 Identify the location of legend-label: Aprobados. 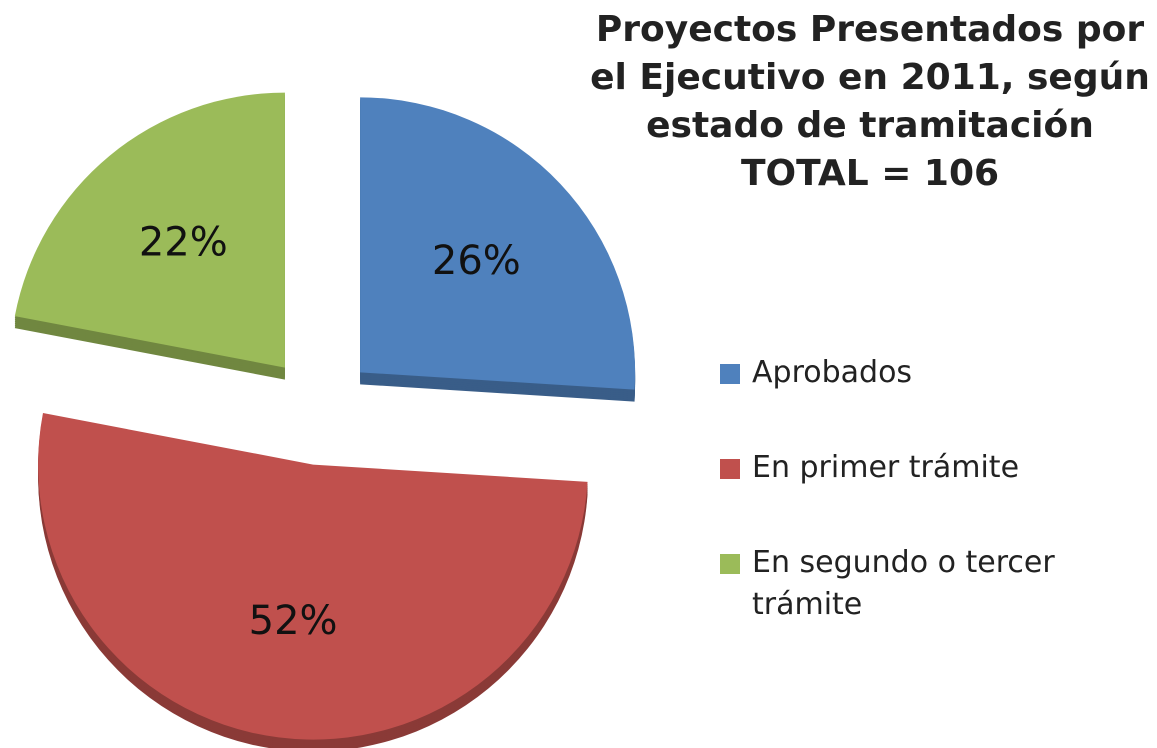
(832, 372).